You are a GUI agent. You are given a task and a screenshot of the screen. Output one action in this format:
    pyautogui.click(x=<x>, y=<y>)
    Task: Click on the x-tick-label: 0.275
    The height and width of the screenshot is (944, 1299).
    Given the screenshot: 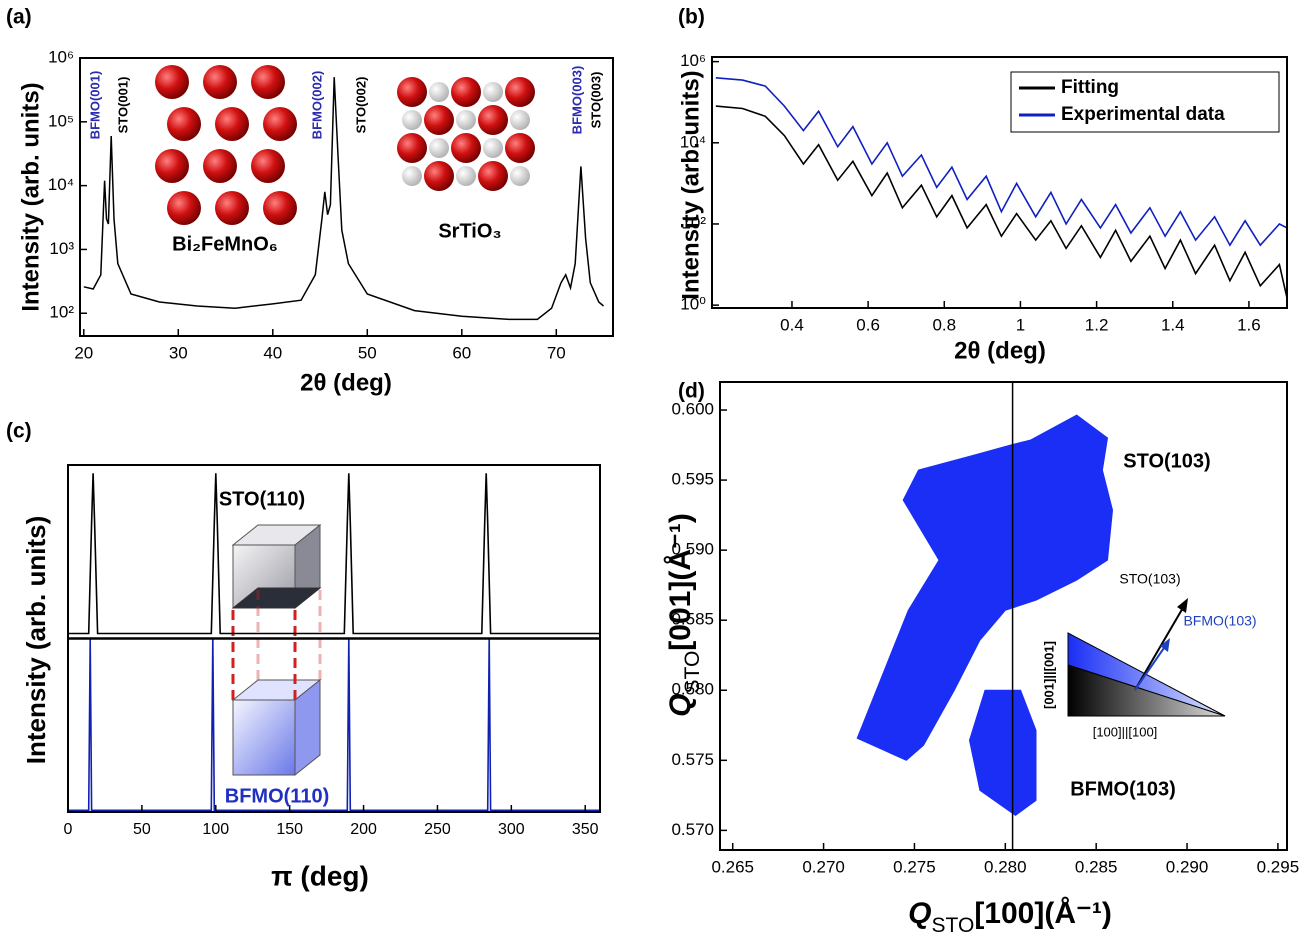 What is the action you would take?
    pyautogui.click(x=914, y=866)
    